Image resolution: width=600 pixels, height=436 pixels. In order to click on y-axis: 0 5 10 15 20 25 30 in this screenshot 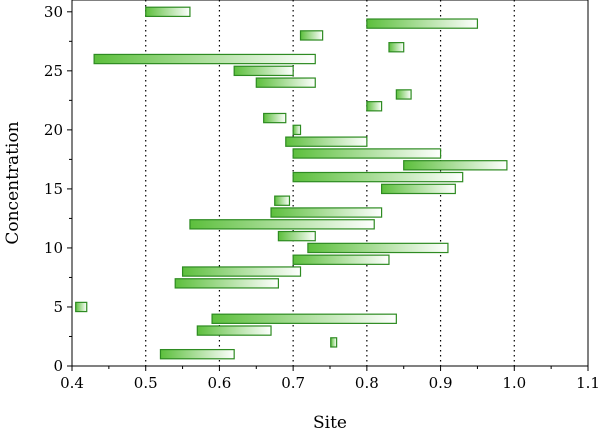, I will do `click(58, 189)`.